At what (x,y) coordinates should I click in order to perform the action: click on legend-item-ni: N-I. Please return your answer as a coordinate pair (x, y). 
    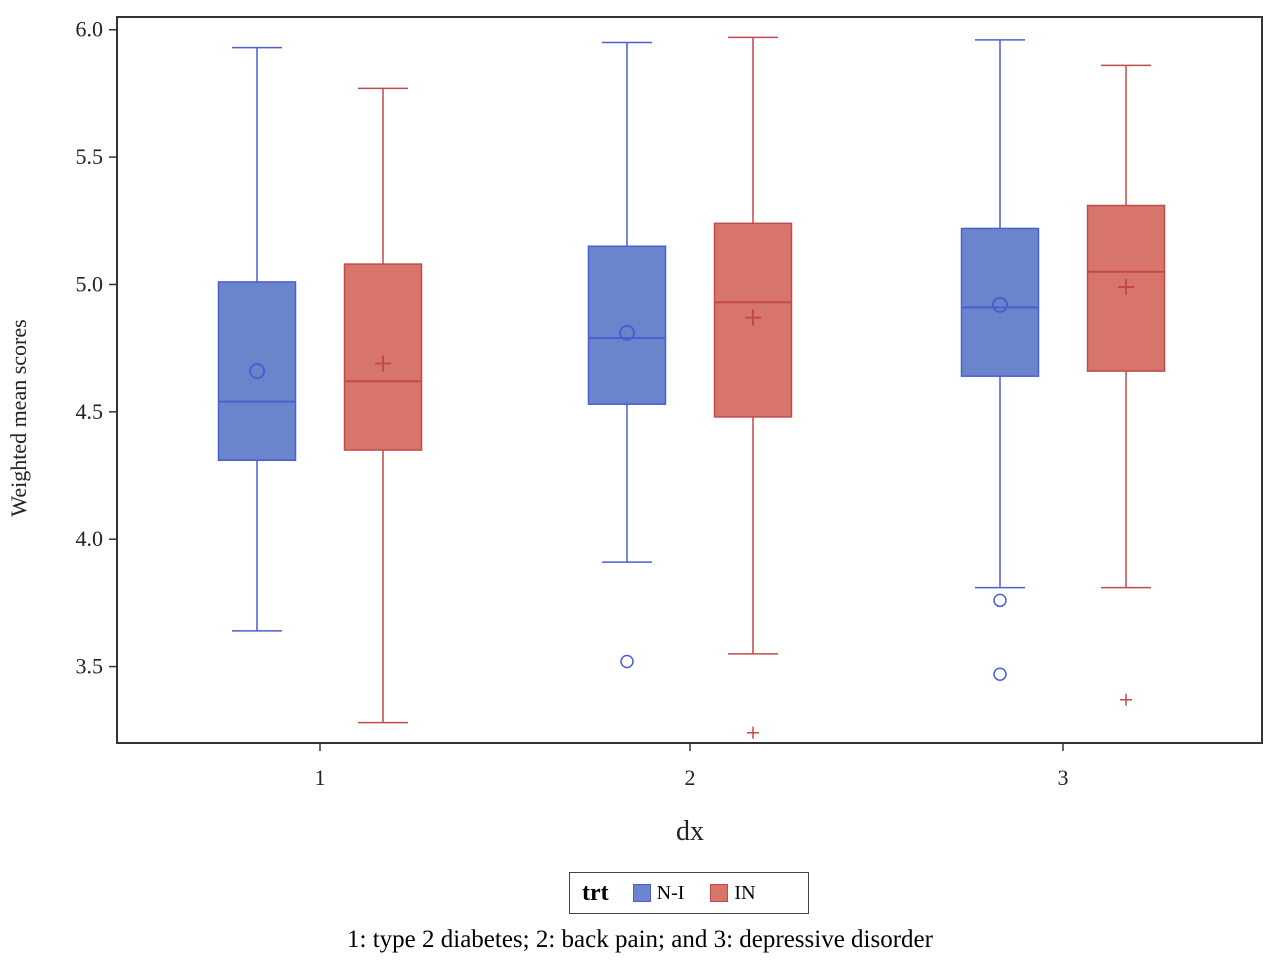
    Looking at the image, I should click on (658, 893).